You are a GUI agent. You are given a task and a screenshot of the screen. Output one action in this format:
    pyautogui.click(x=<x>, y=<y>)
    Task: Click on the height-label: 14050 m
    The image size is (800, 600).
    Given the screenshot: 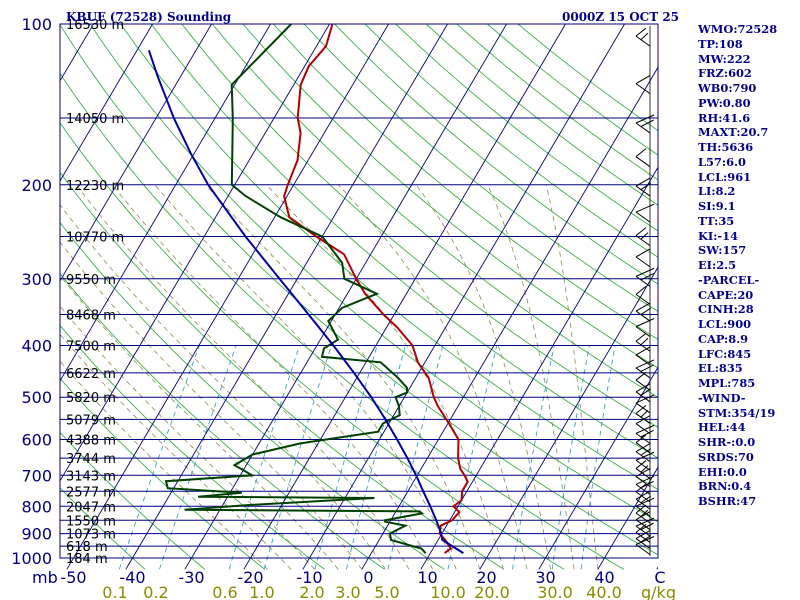 What is the action you would take?
    pyautogui.click(x=95, y=119)
    